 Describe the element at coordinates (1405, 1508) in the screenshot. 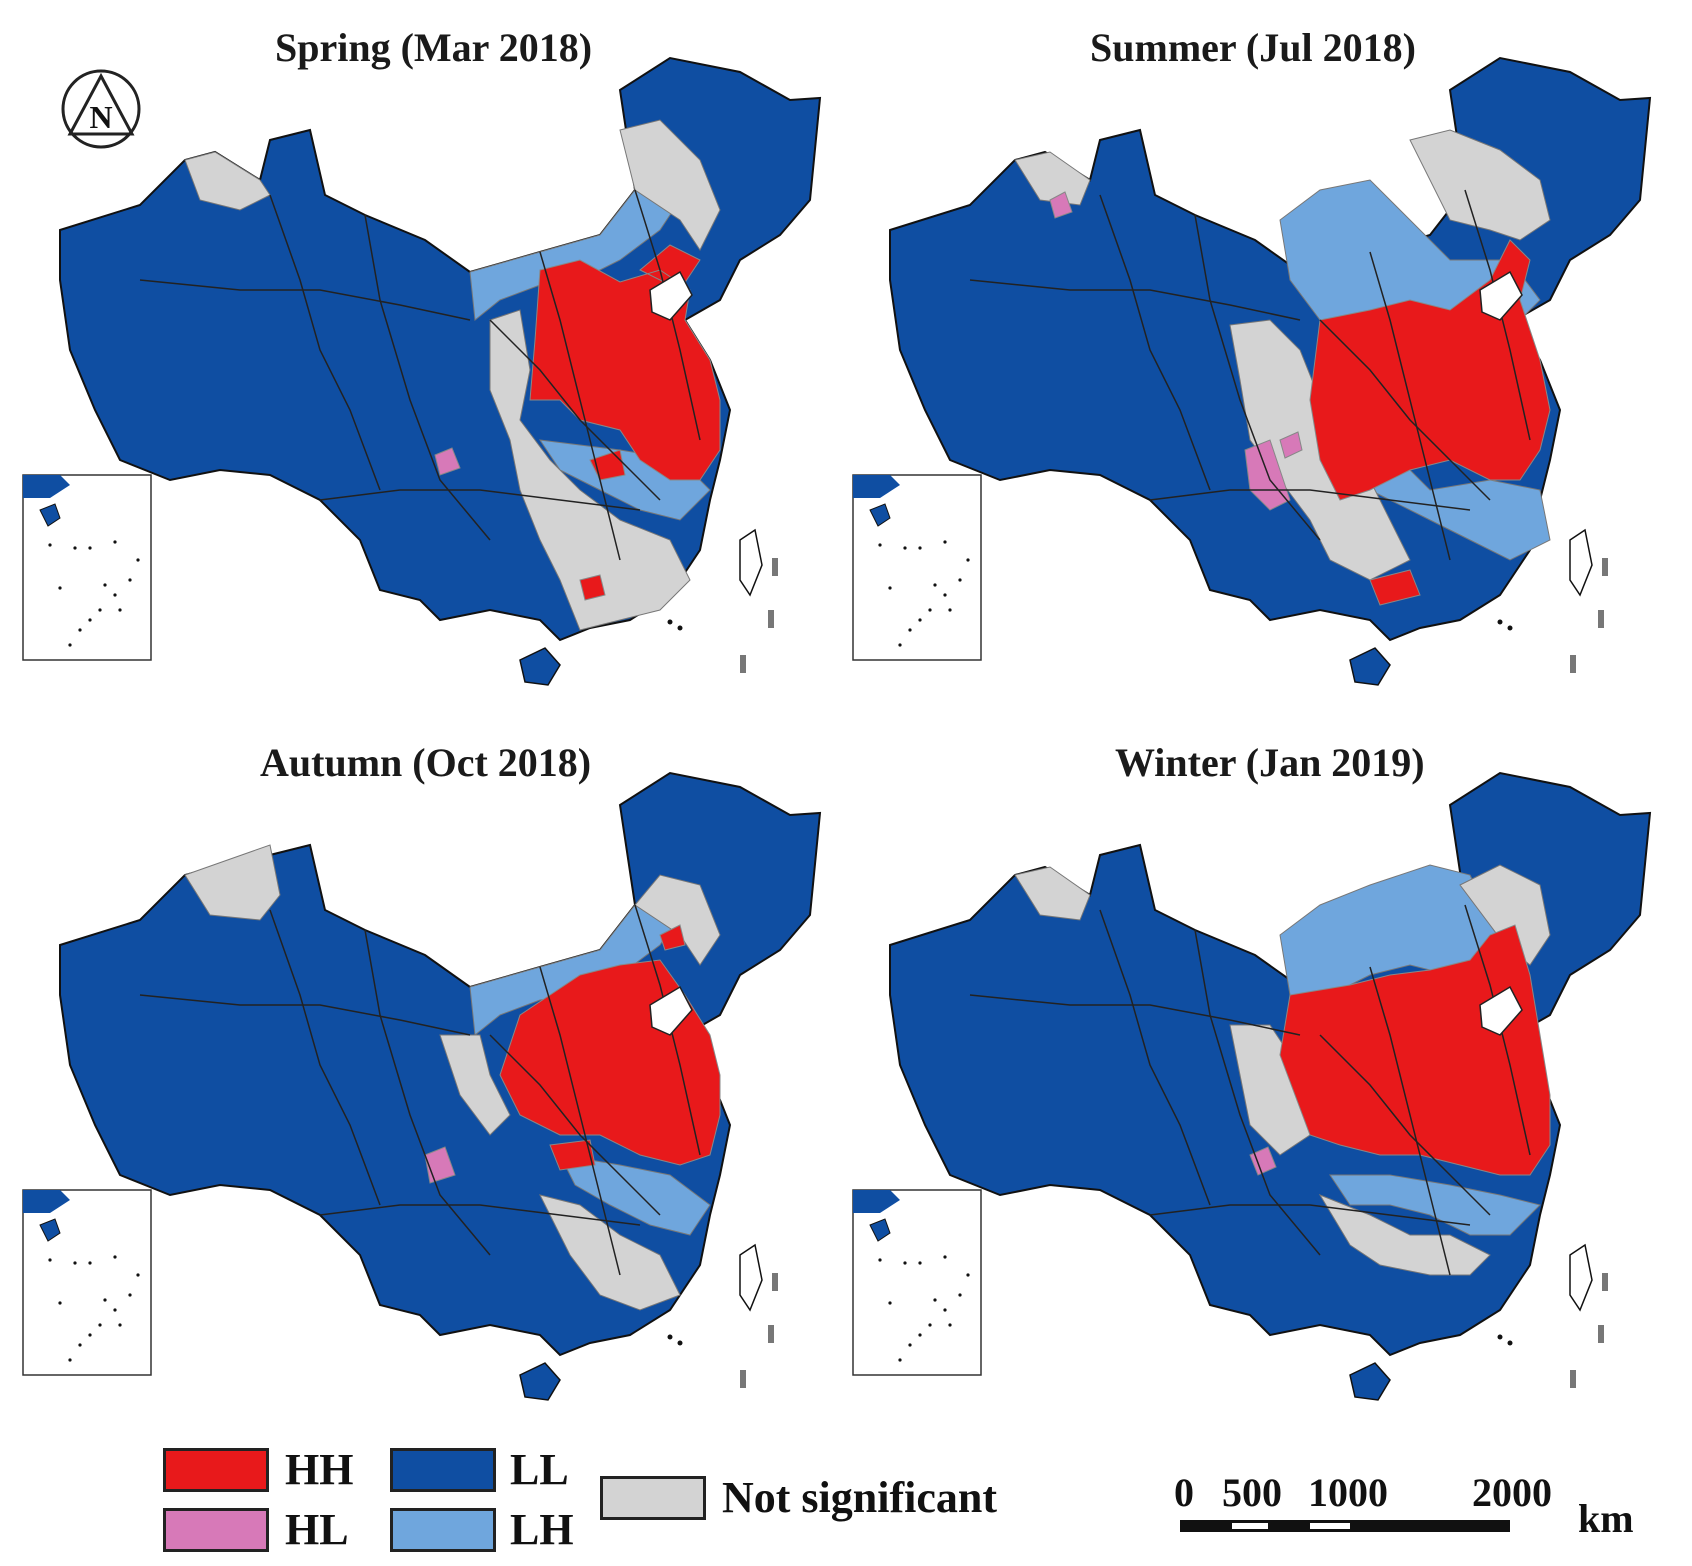

I see `scale-bar: 0 500 1000 2000 km` at that location.